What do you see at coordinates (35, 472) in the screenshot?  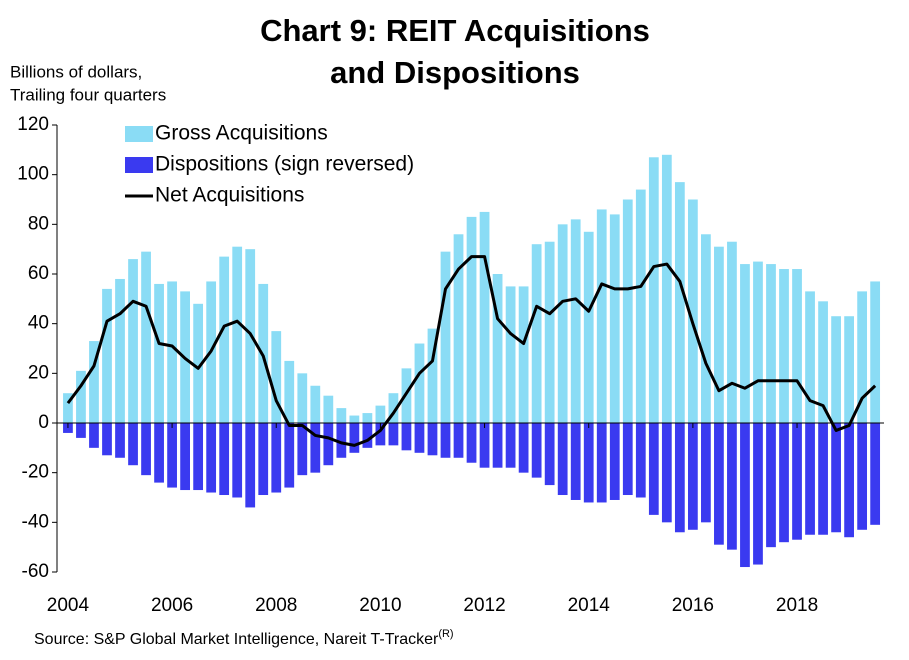 I see `y-tick-label: -20` at bounding box center [35, 472].